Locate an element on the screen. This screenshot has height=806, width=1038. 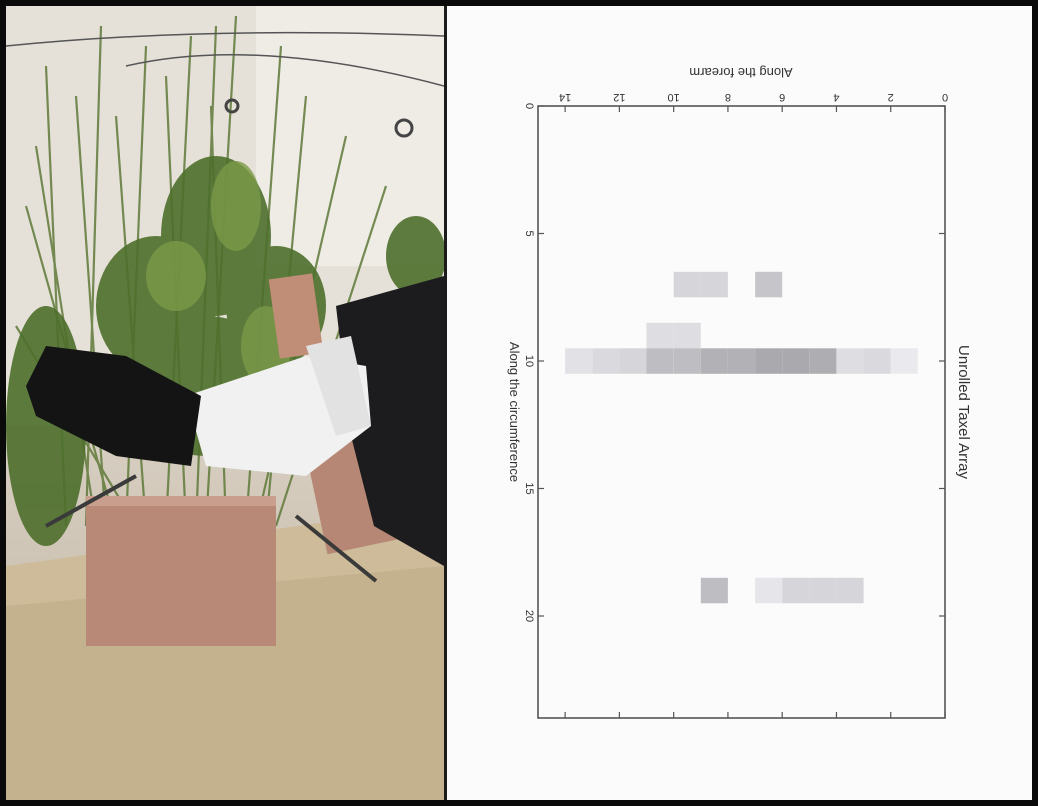
circumference-tick-label: 0 is located at coordinates (529, 106).